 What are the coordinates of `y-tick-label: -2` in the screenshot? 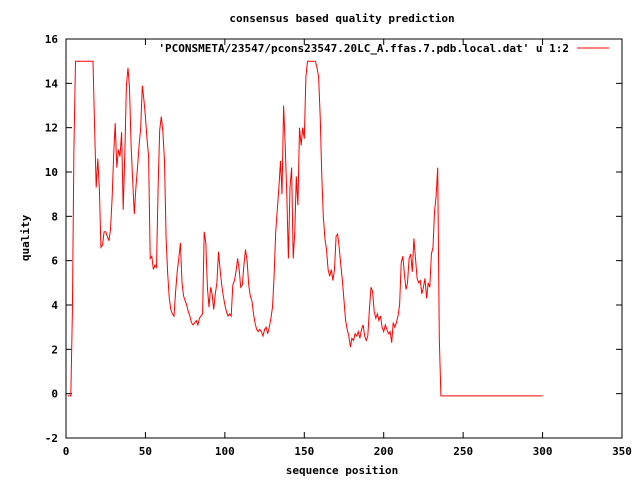 It's located at (51, 438).